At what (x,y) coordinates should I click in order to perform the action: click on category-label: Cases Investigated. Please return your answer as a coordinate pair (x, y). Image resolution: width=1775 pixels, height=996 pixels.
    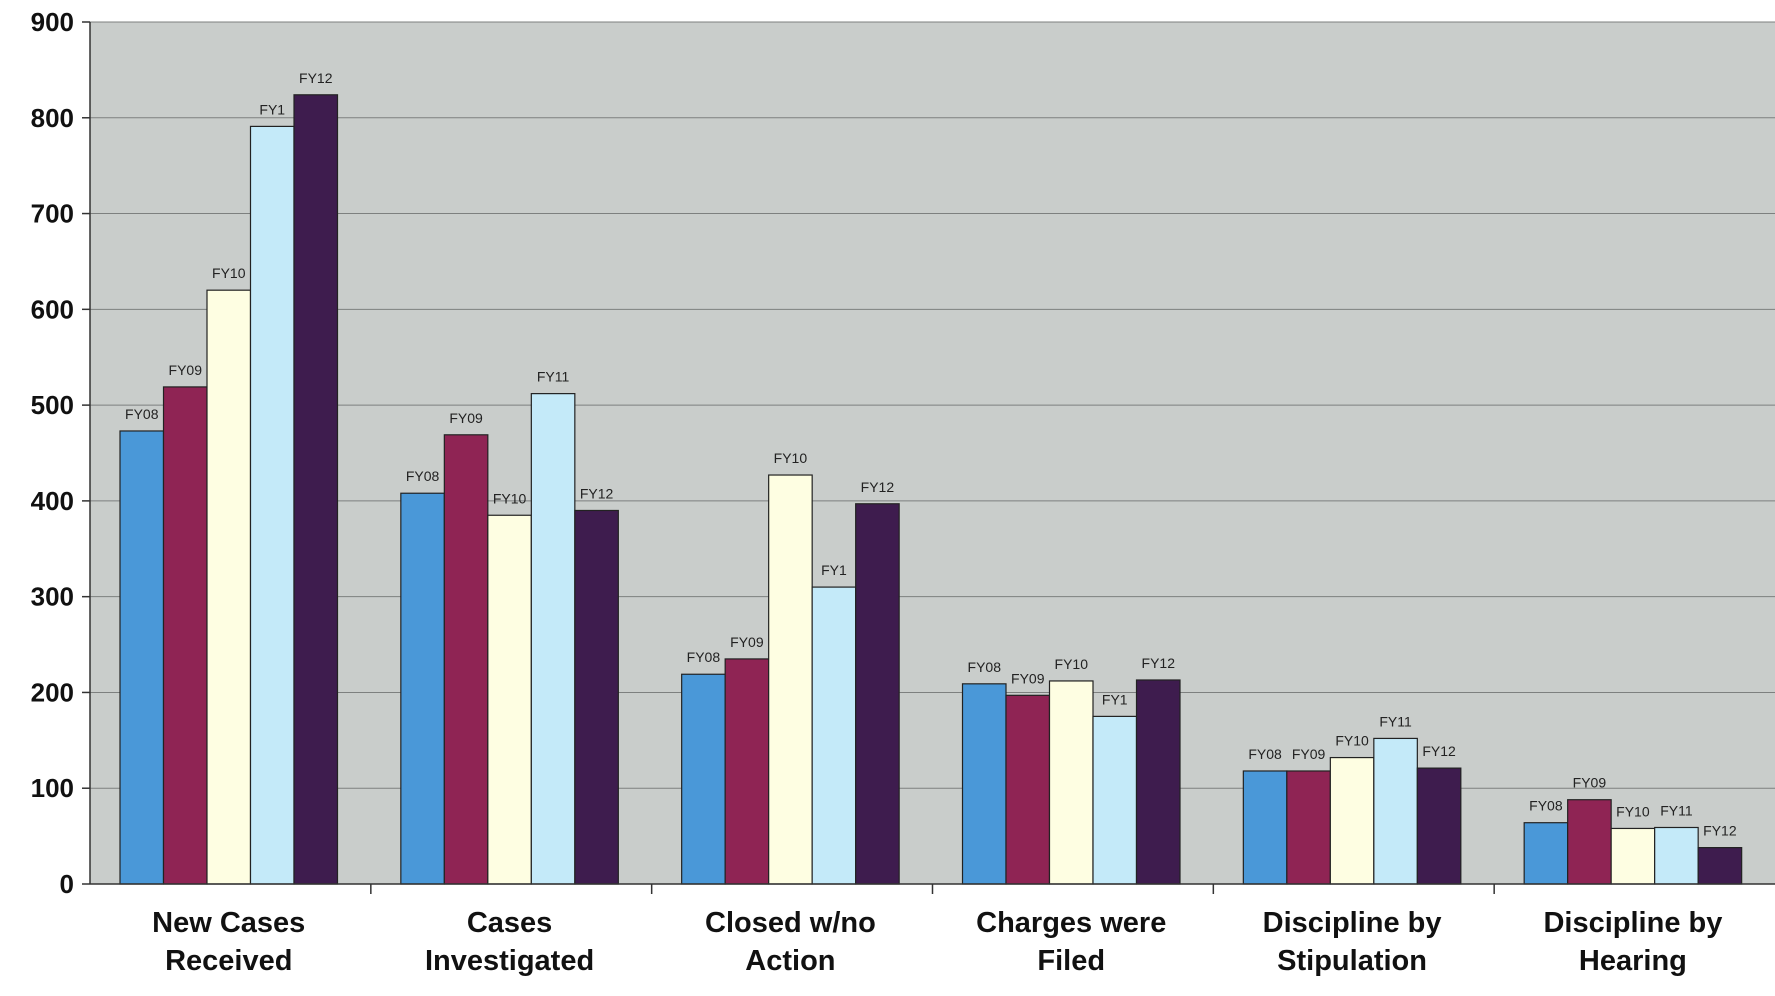
    Looking at the image, I should click on (509, 942).